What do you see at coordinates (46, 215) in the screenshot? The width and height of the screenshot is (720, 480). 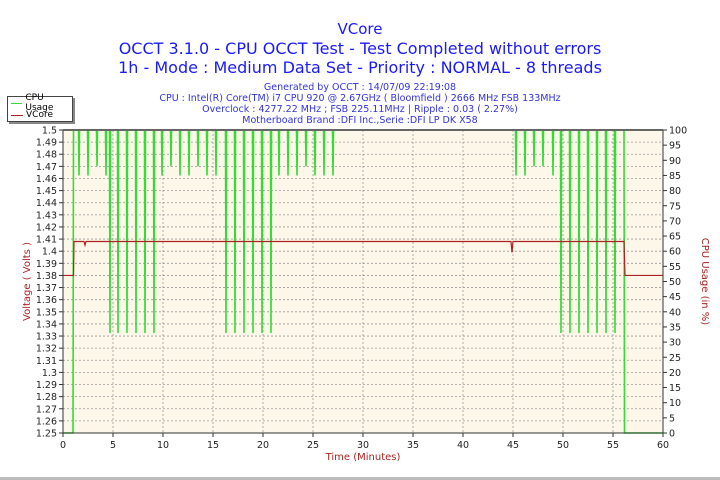 I see `y-tick-label: 1.43` at bounding box center [46, 215].